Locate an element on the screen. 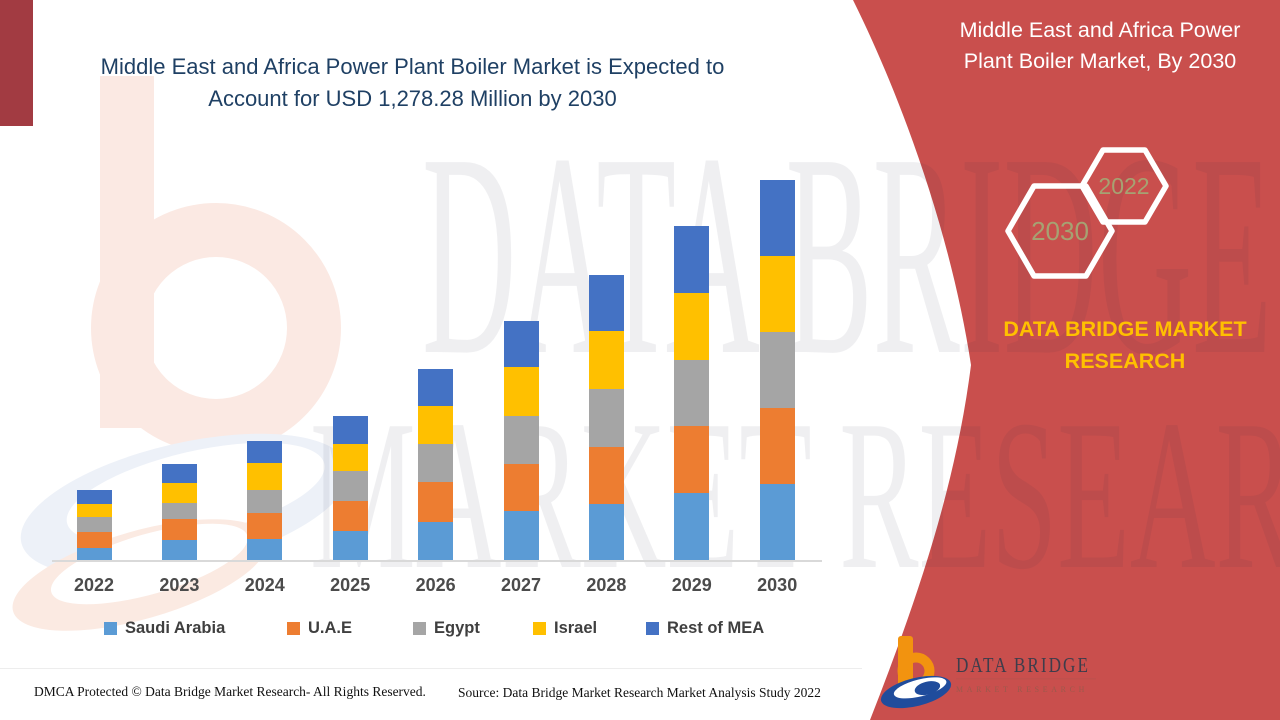 The image size is (1280, 720). x-axis-label-2026: 2026 is located at coordinates (435, 585).